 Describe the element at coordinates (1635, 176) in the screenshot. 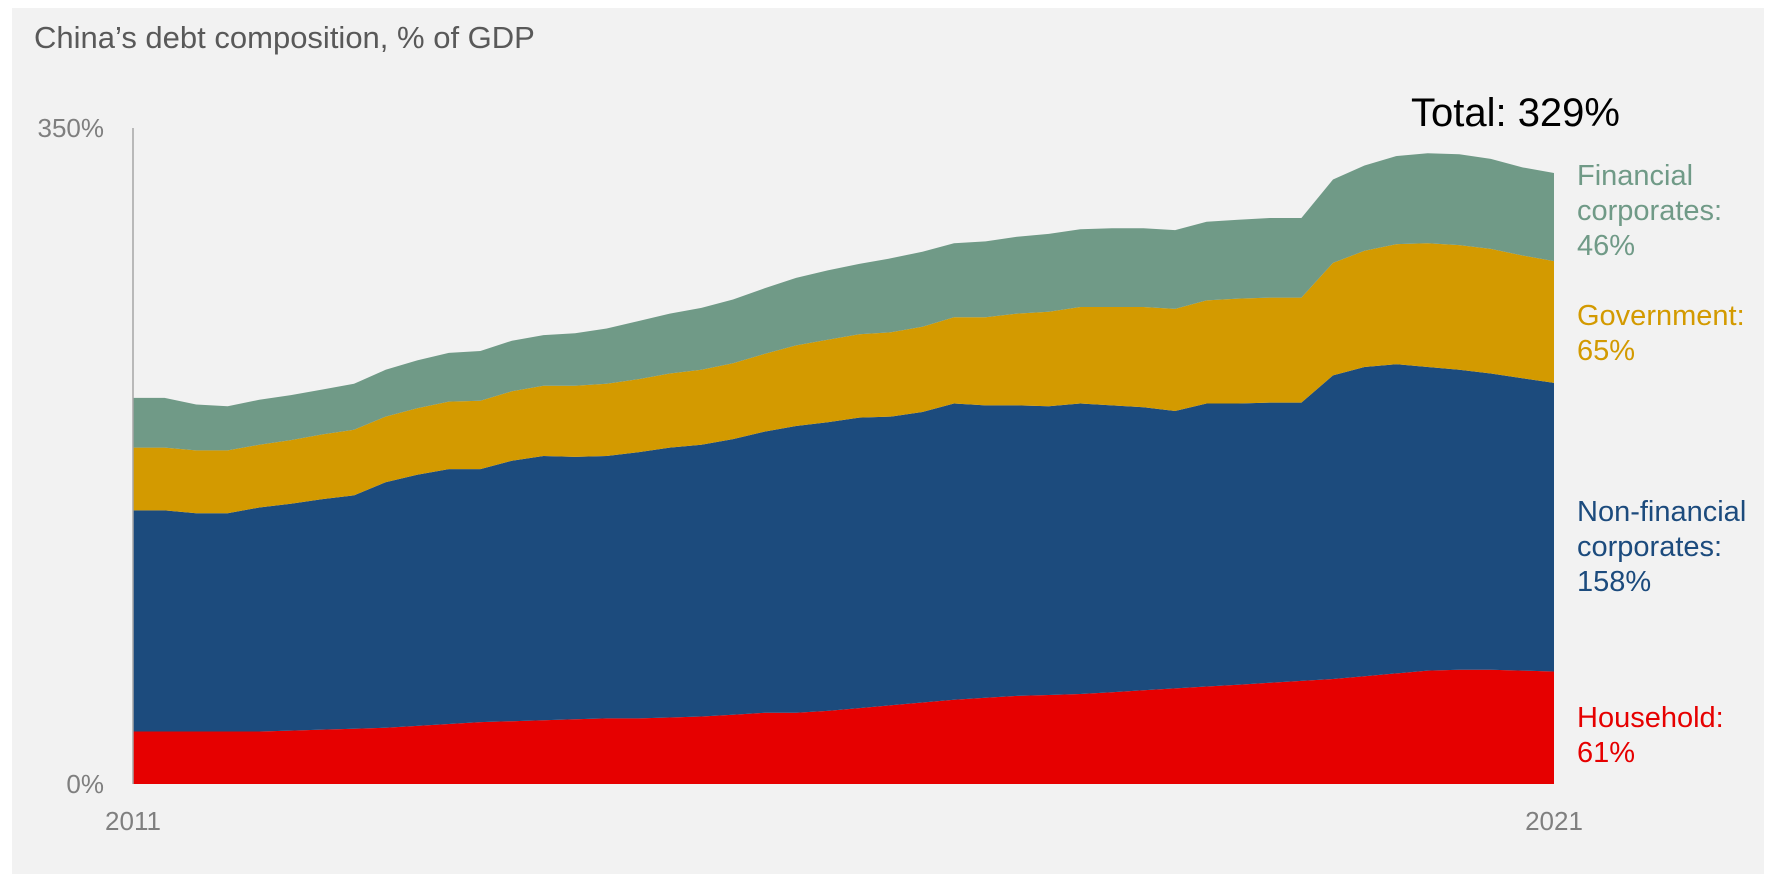

I see `series-label-financial-corporates-line-0: Financial` at that location.